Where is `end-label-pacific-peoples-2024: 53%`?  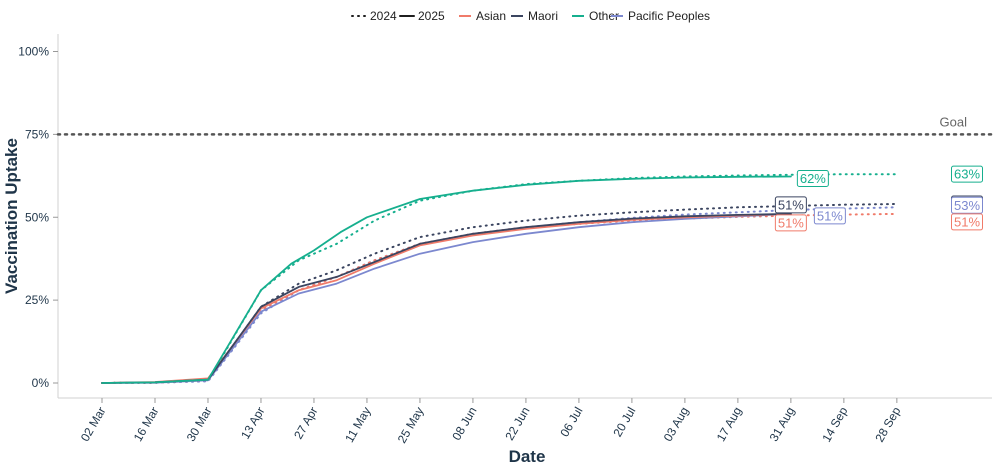
end-label-pacific-peoples-2024: 53% is located at coordinates (967, 205).